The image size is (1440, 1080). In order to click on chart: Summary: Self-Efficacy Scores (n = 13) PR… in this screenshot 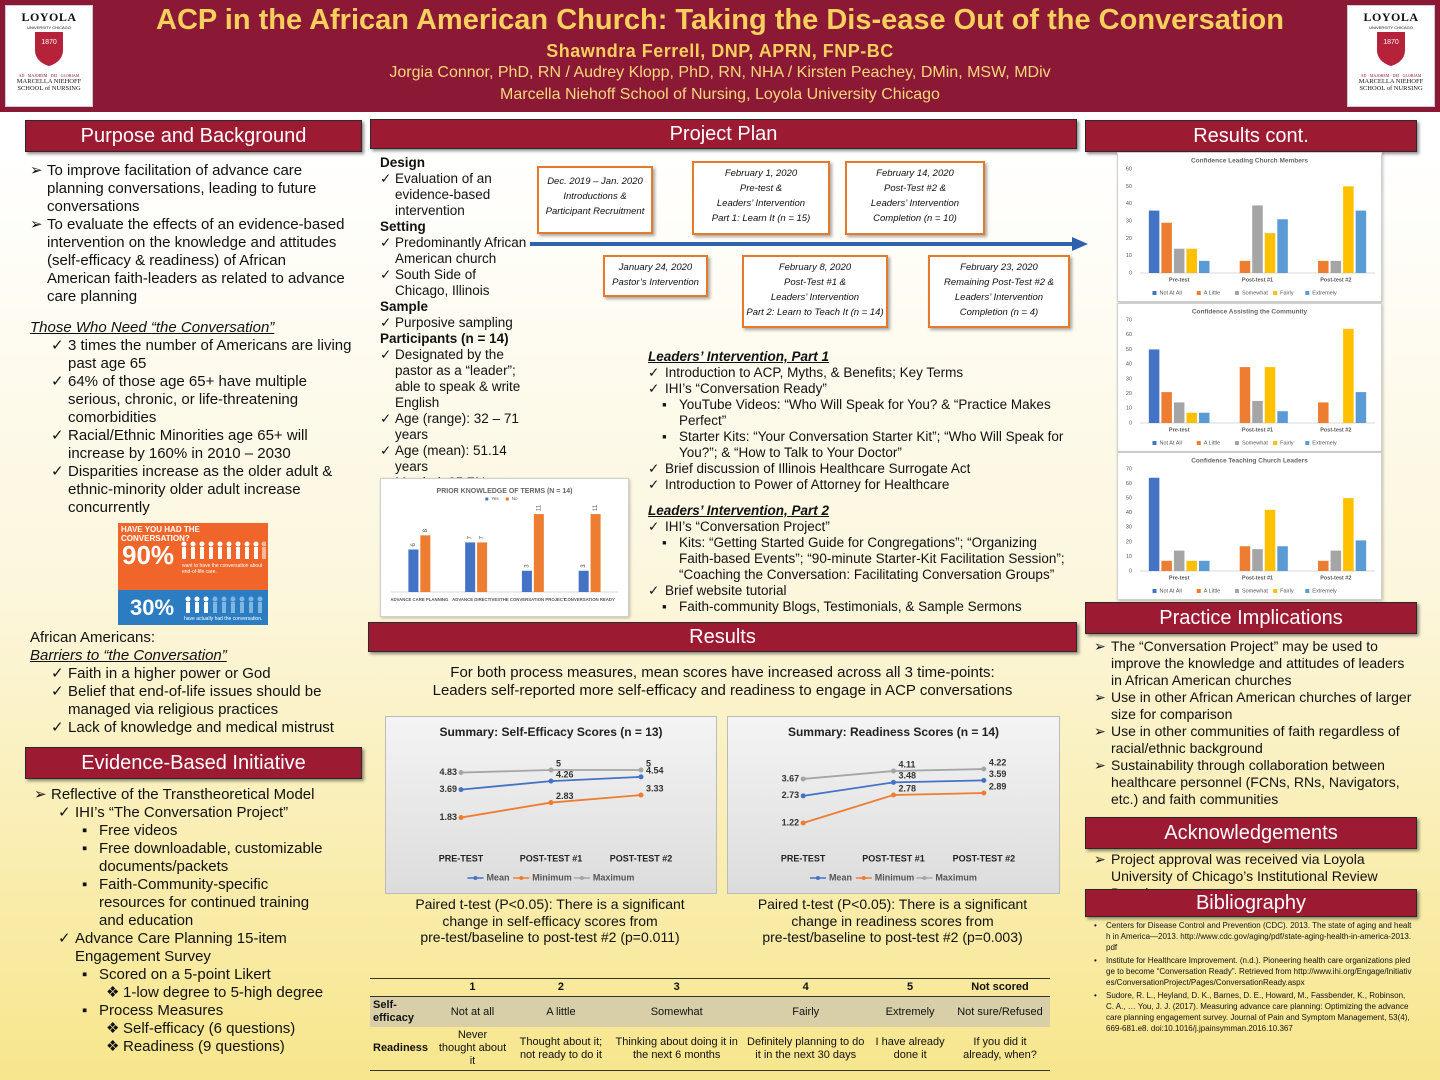, I will do `click(556, 803)`.